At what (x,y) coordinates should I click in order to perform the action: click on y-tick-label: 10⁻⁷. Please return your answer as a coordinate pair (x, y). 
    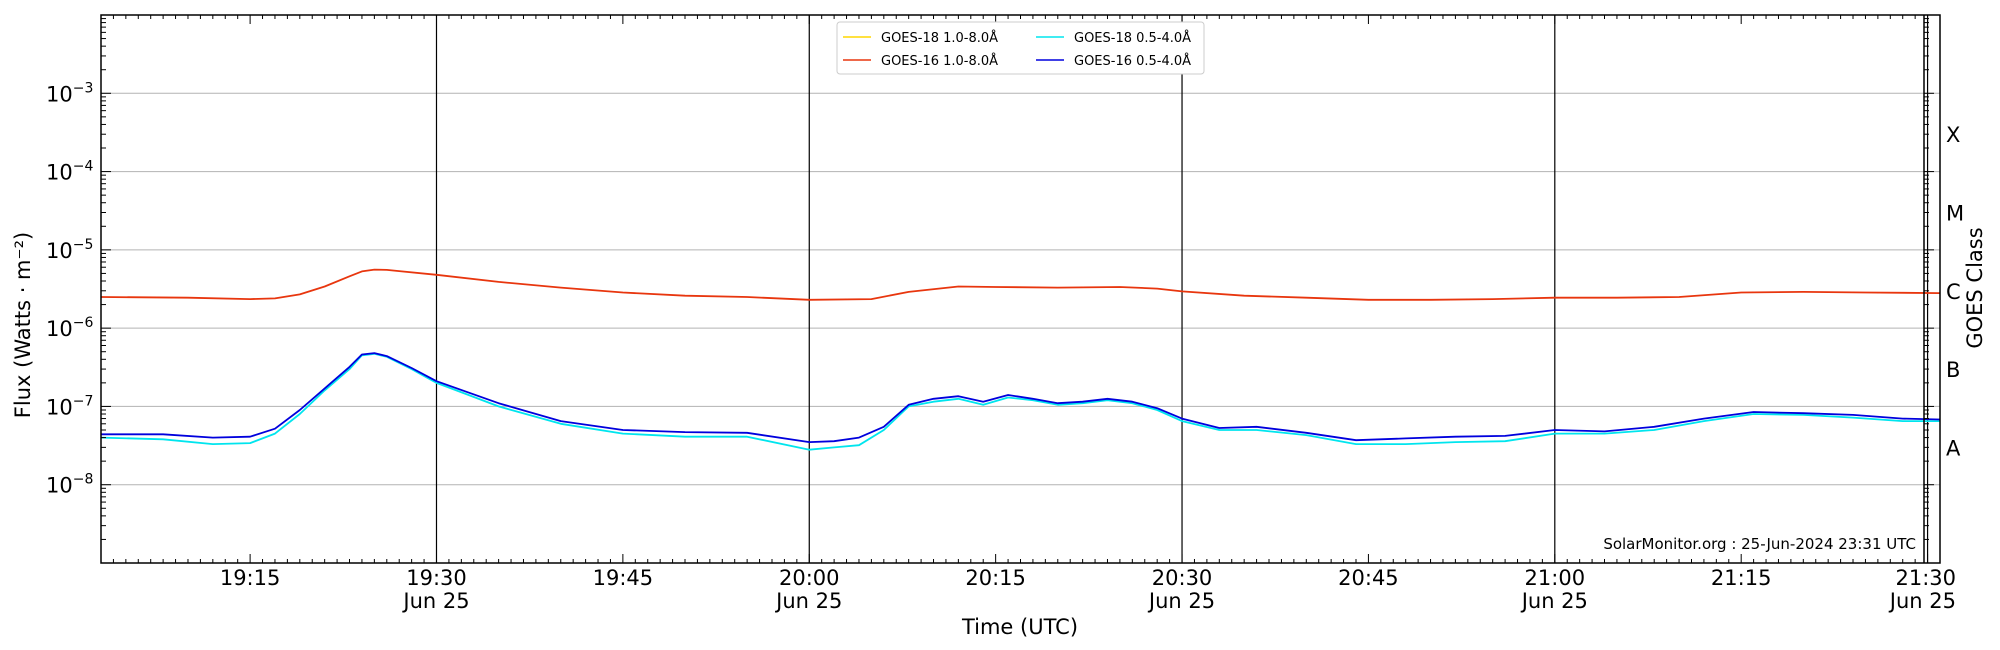
    Looking at the image, I should click on (69, 406).